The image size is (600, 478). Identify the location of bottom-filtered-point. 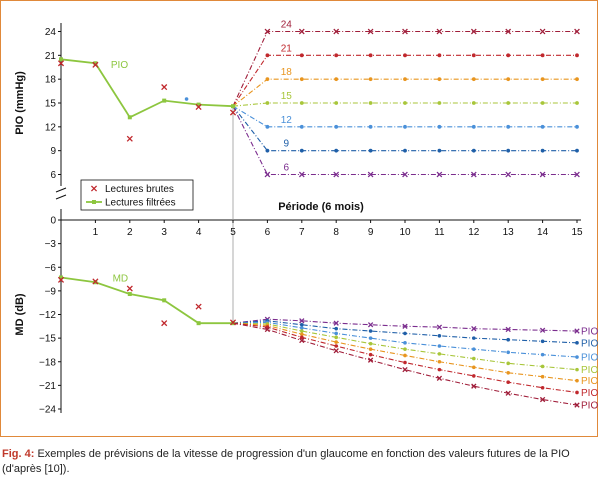
(198, 323).